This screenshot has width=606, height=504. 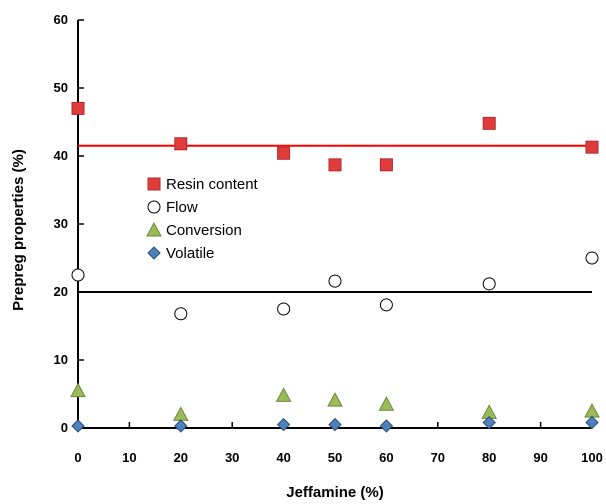 I want to click on y-axis-title: Prepreg properties (%), so click(x=18, y=230).